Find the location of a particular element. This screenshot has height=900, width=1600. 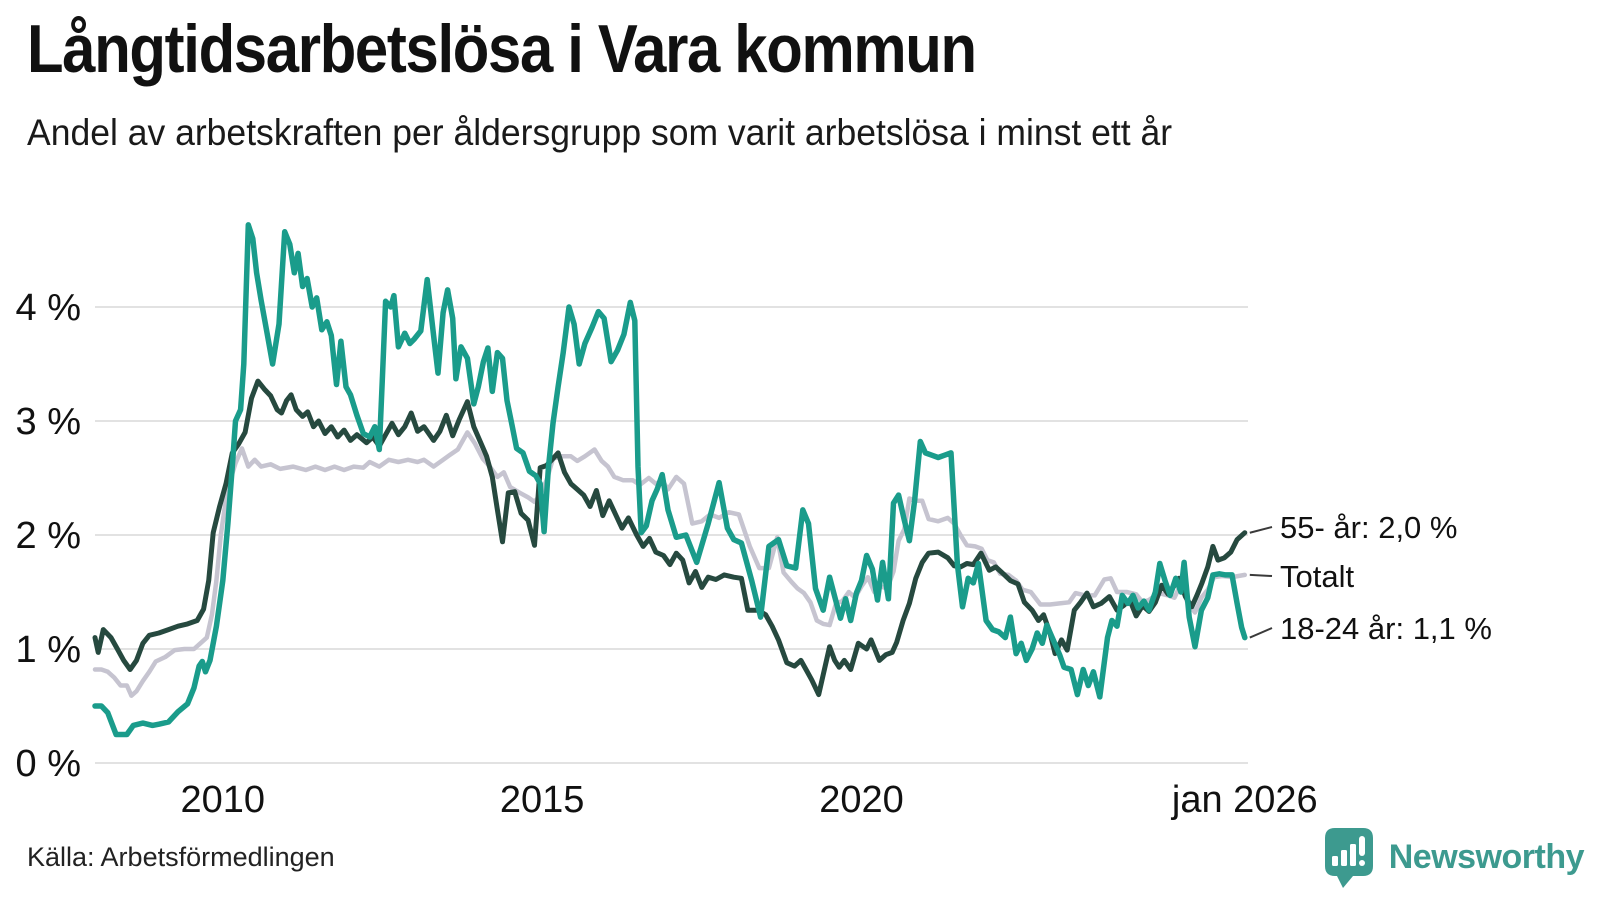

newsworthy-wordmark: Newsworthy is located at coordinates (1486, 856).